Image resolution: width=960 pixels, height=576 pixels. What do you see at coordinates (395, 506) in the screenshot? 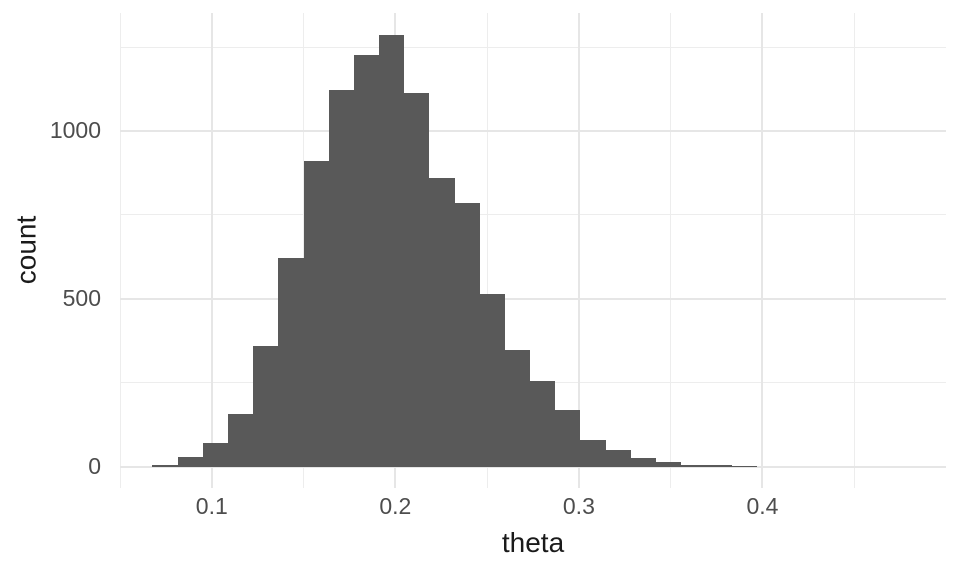
I see `x-tick-label: 0.2` at bounding box center [395, 506].